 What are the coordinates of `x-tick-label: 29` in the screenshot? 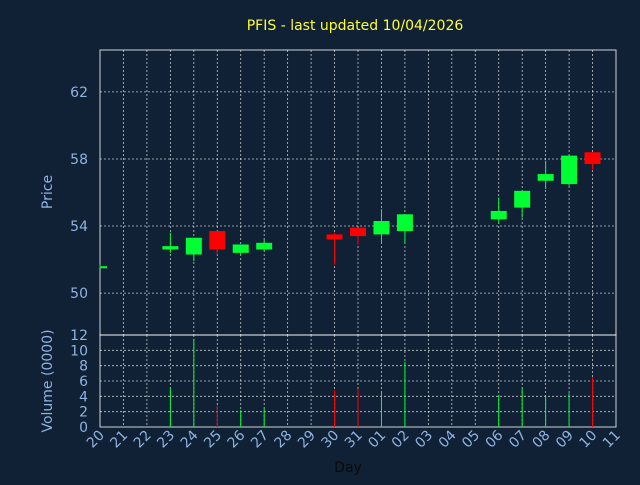 It's located at (307, 440).